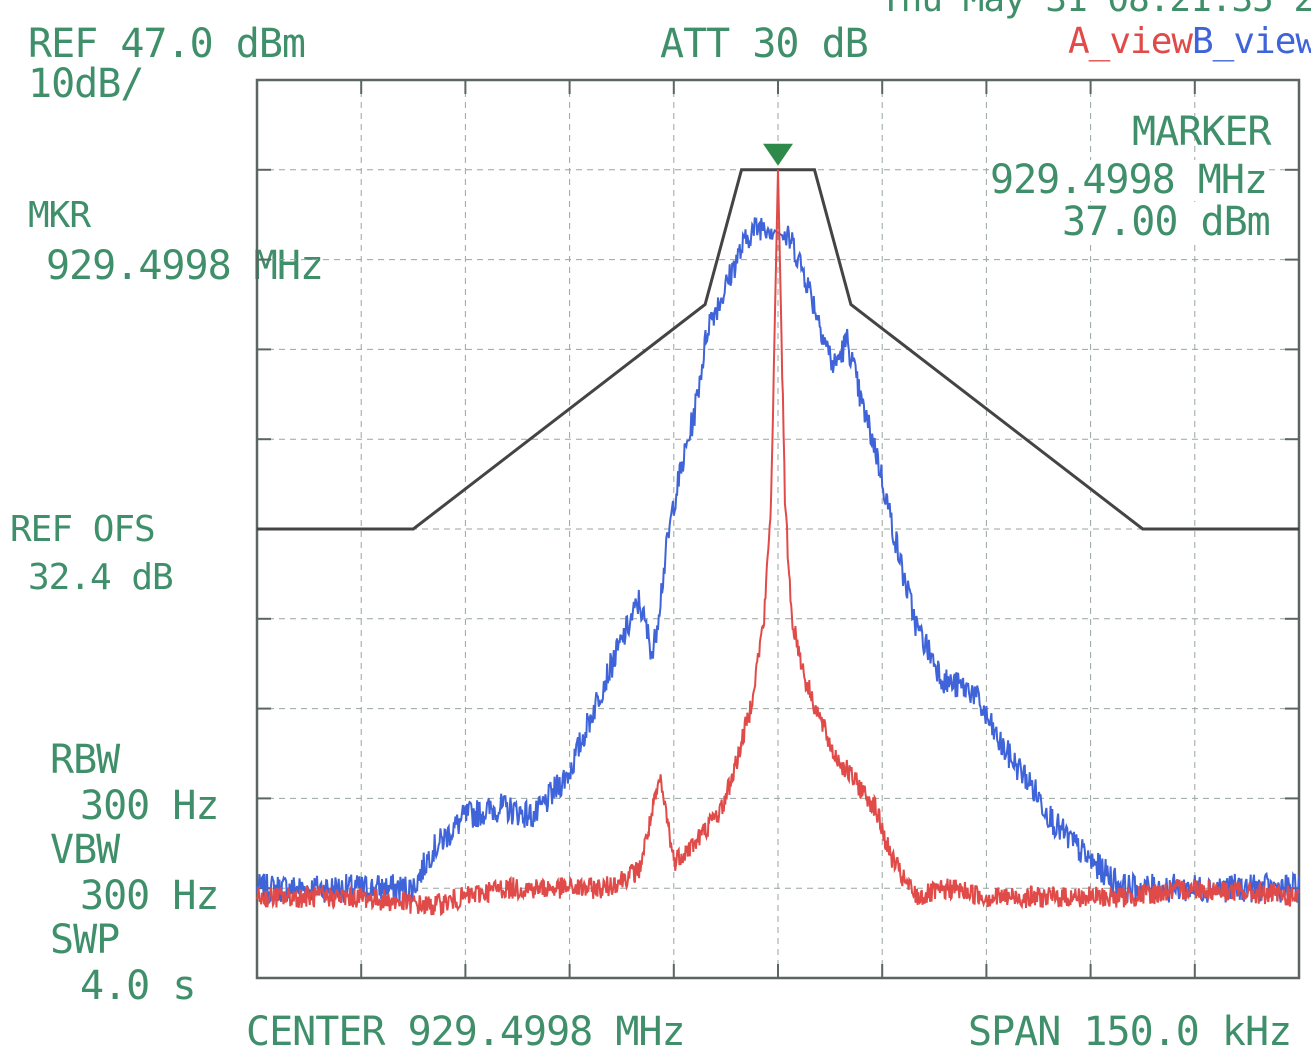  What do you see at coordinates (86, 84) in the screenshot?
I see `scale-label: 10dB/` at bounding box center [86, 84].